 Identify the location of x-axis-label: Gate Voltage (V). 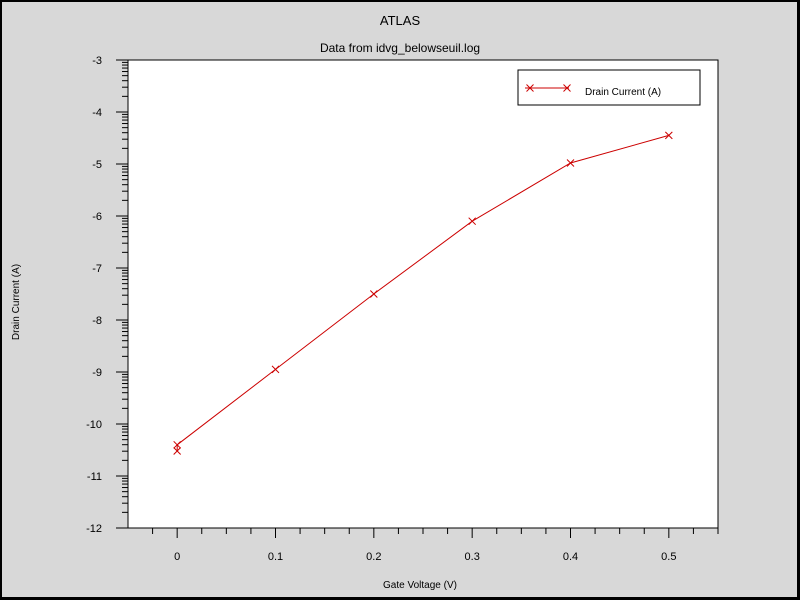
(420, 585).